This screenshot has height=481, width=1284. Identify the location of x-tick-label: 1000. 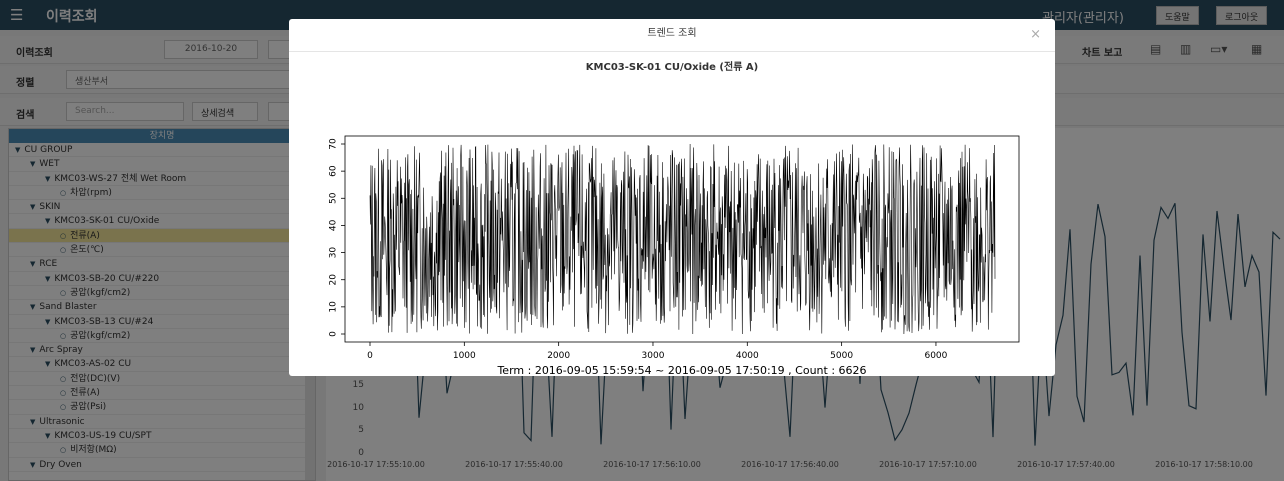
(464, 356).